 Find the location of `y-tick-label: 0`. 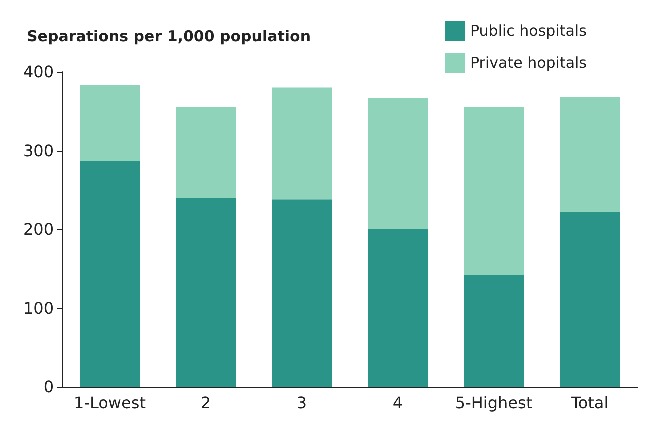

y-tick-label: 0 is located at coordinates (49, 387).